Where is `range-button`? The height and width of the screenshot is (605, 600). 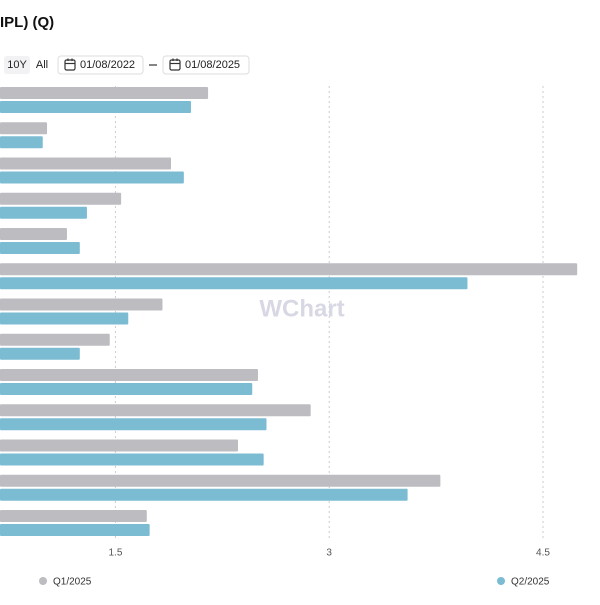
range-button is located at coordinates (17, 65).